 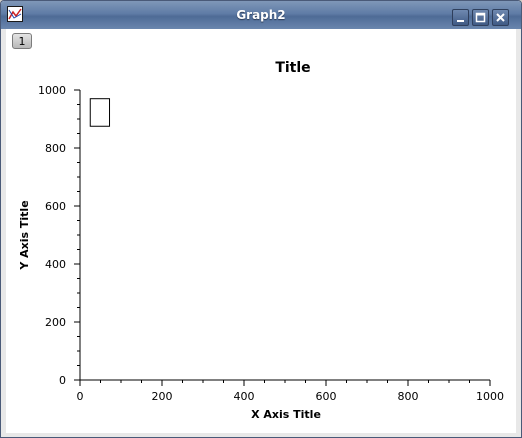 What do you see at coordinates (162, 396) in the screenshot?
I see `x-tick-label: 200` at bounding box center [162, 396].